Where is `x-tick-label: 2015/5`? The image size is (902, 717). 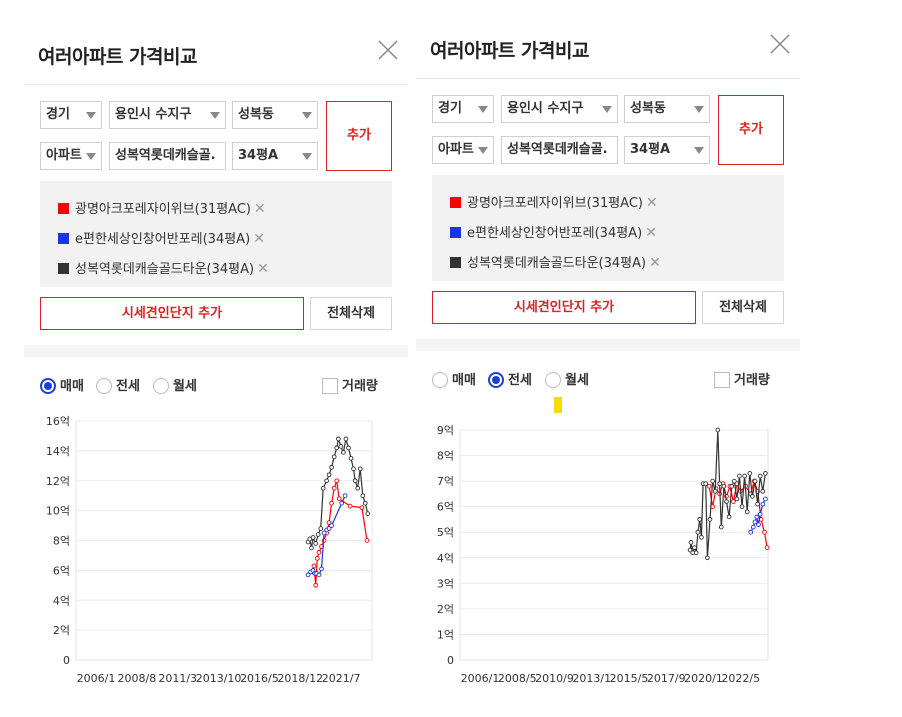
x-tick-label: 2015/5 is located at coordinates (629, 678).